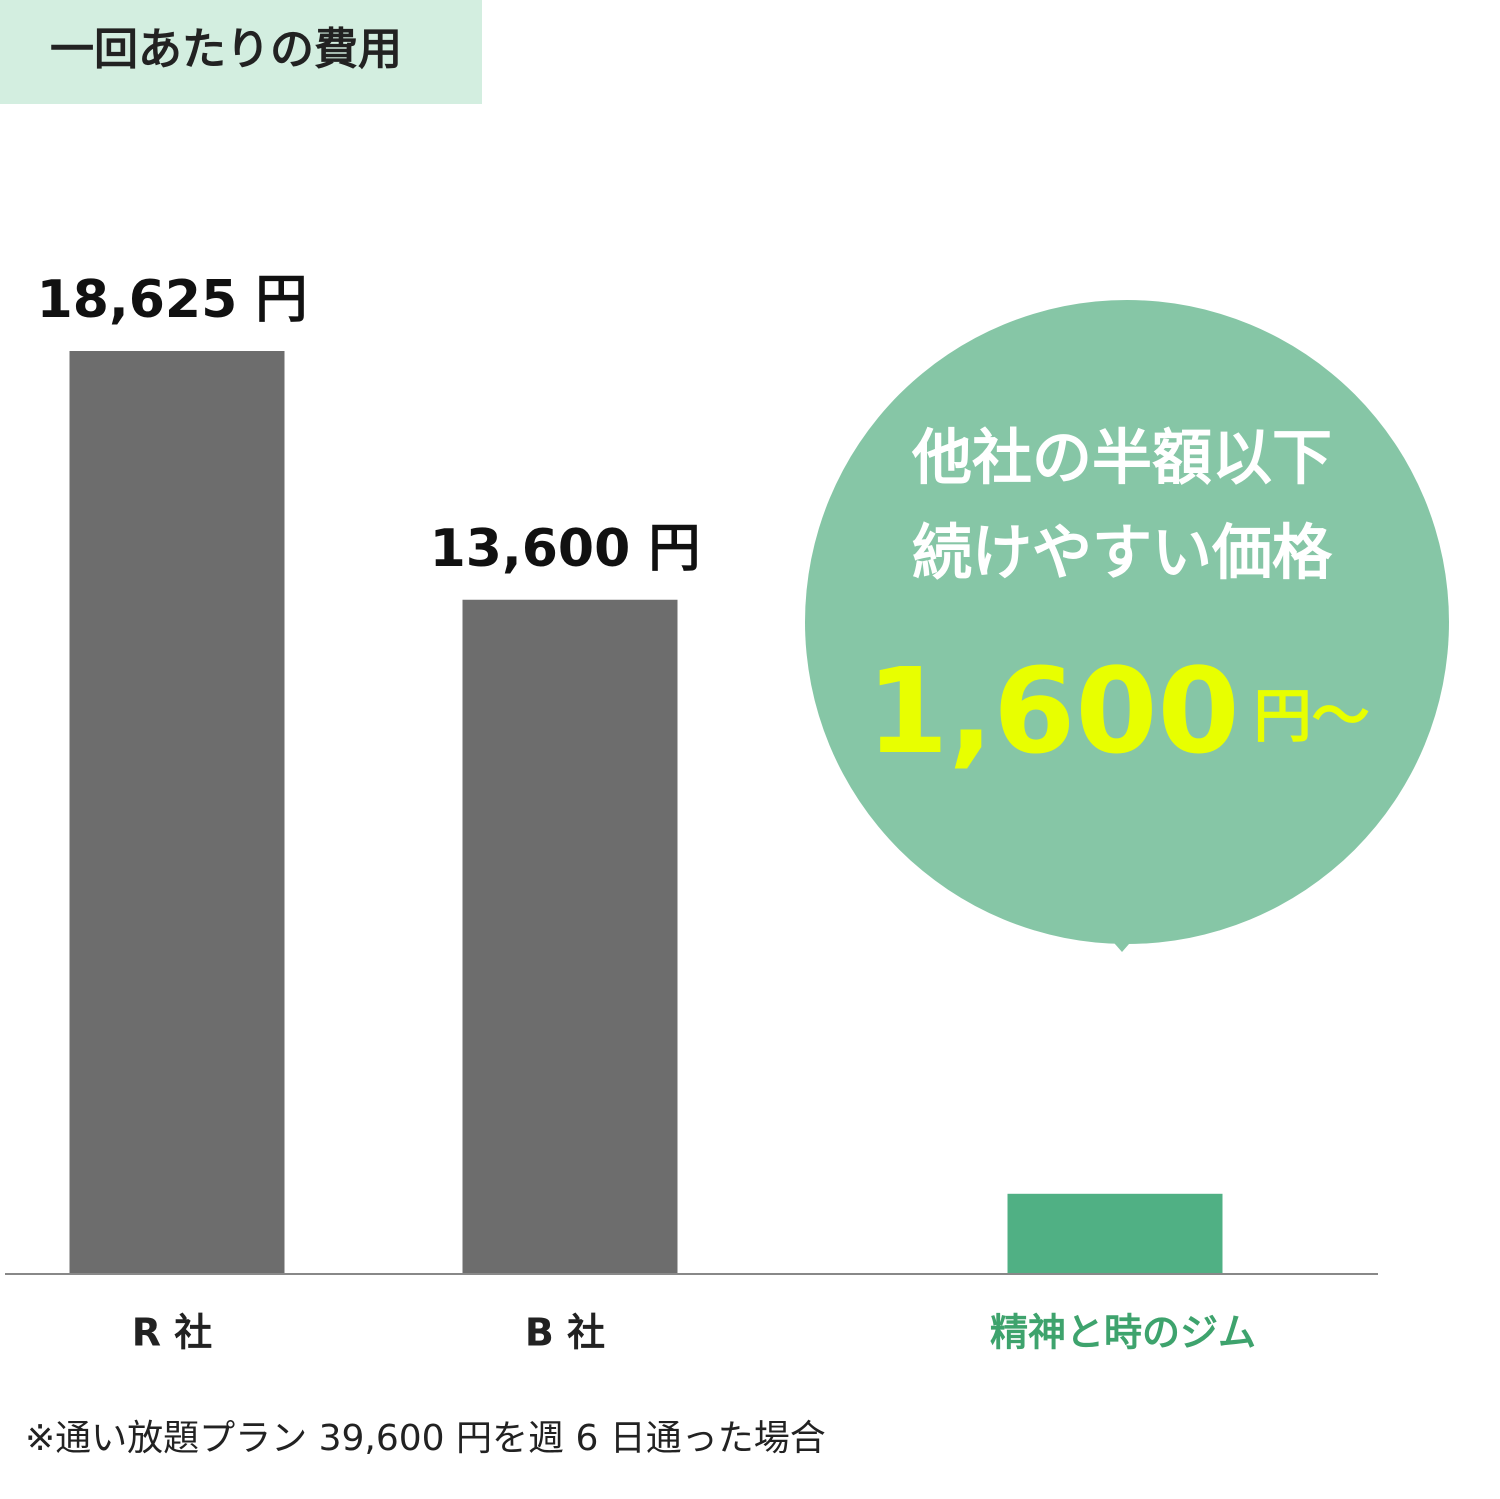 Image resolution: width=1500 pixels, height=1499 pixels. I want to click on callout-pointer, so click(1122, 923).